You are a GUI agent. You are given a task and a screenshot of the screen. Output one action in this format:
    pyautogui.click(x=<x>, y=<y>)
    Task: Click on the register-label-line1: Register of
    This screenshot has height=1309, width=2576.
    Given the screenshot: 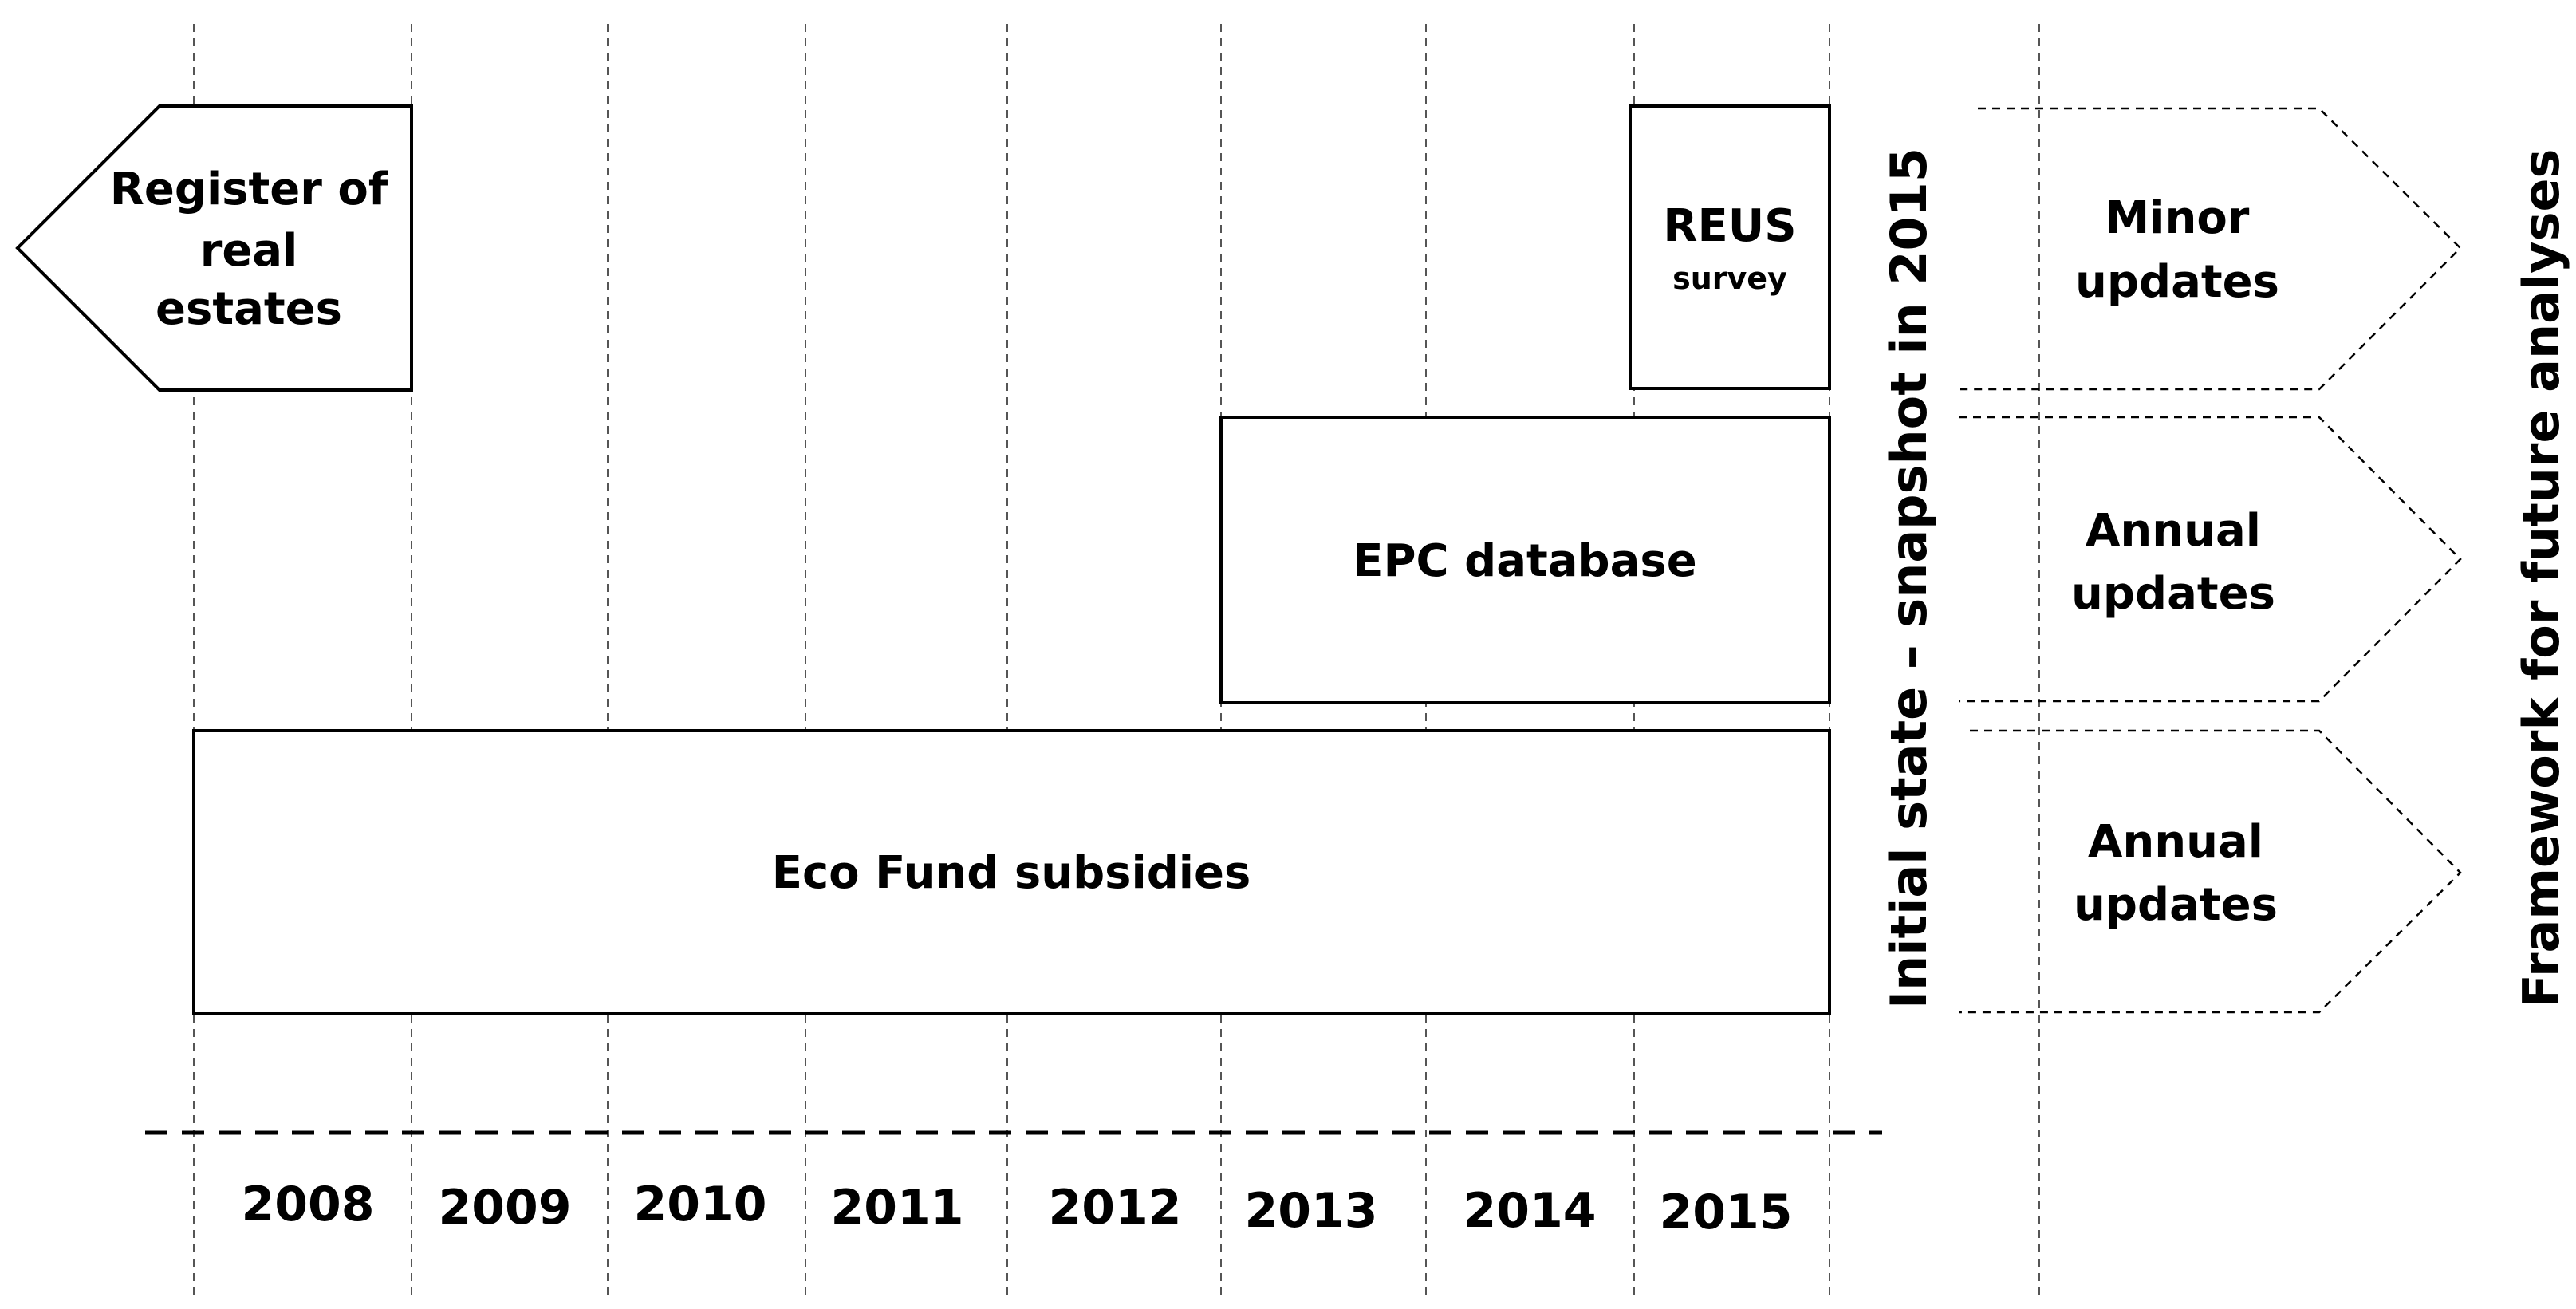 What is the action you would take?
    pyautogui.click(x=249, y=189)
    